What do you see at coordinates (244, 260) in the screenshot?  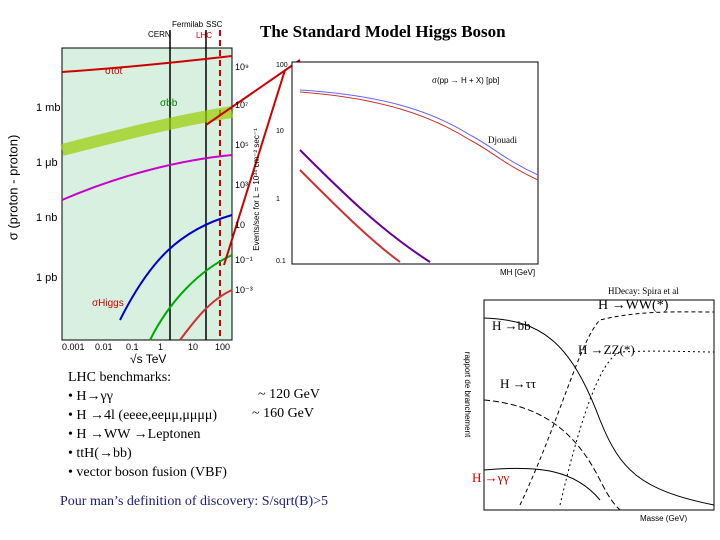 I see `y2-tick-label: 10⁻¹` at bounding box center [244, 260].